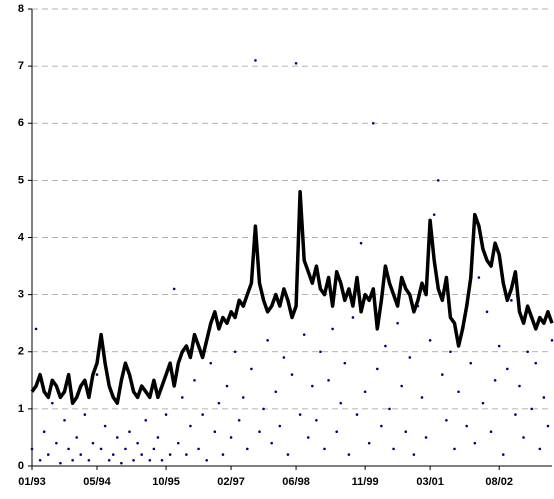  What do you see at coordinates (499, 482) in the screenshot?
I see `x-tick-label: 08/02` at bounding box center [499, 482].